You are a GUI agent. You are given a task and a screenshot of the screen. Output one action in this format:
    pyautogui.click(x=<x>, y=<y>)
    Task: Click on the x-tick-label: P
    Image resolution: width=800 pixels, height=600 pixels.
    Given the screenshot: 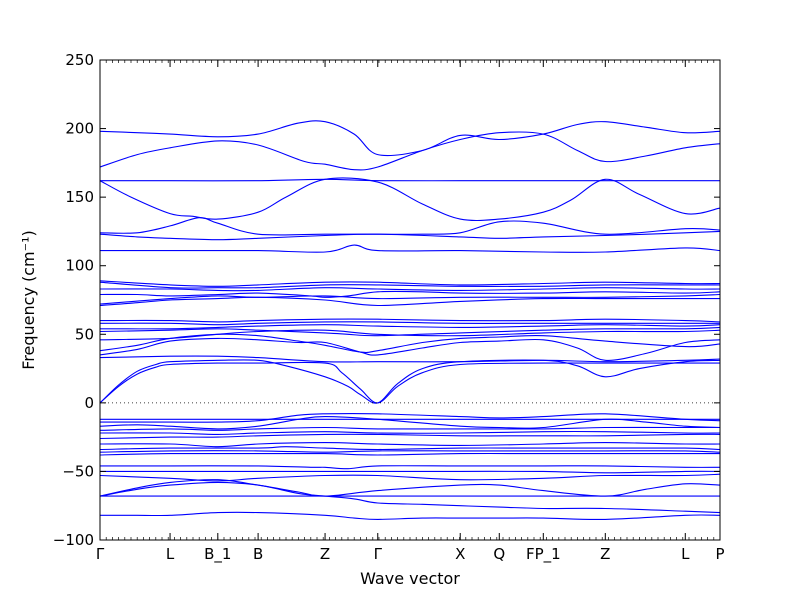 What is the action you would take?
    pyautogui.click(x=719, y=554)
    